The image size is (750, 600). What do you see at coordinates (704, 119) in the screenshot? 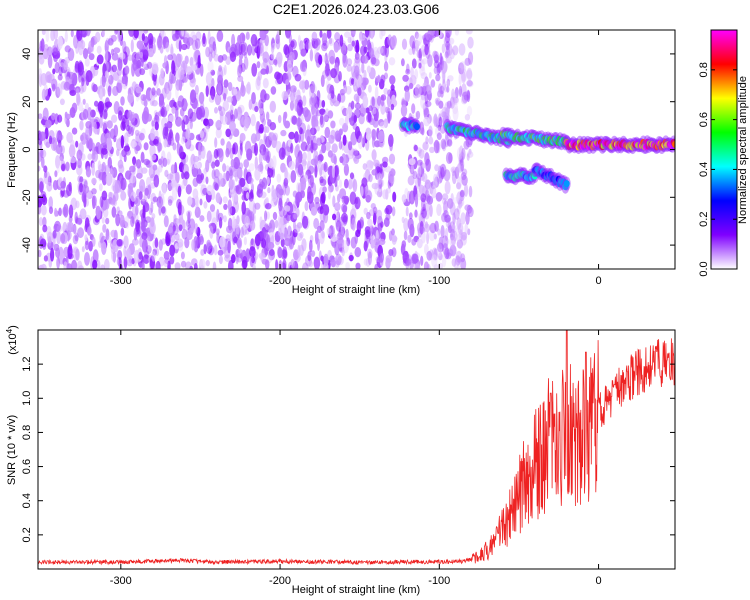
I see `colorbar-tick-label: 0.6` at bounding box center [704, 119].